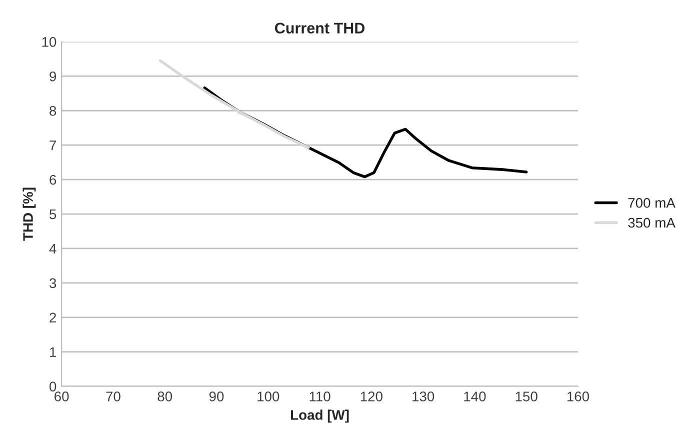 The height and width of the screenshot is (439, 684). Describe the element at coordinates (53, 352) in the screenshot. I see `y-tick-label: 1` at that location.